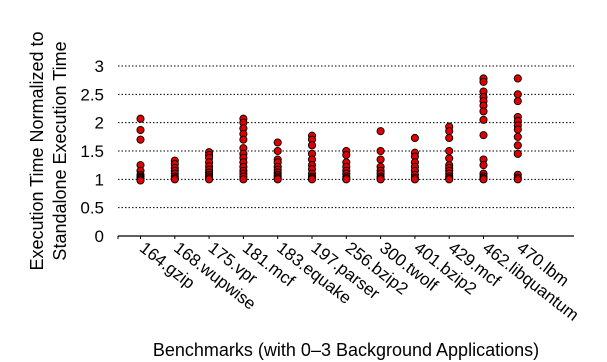  I want to click on y-tick-label: 1.5, so click(92, 151).